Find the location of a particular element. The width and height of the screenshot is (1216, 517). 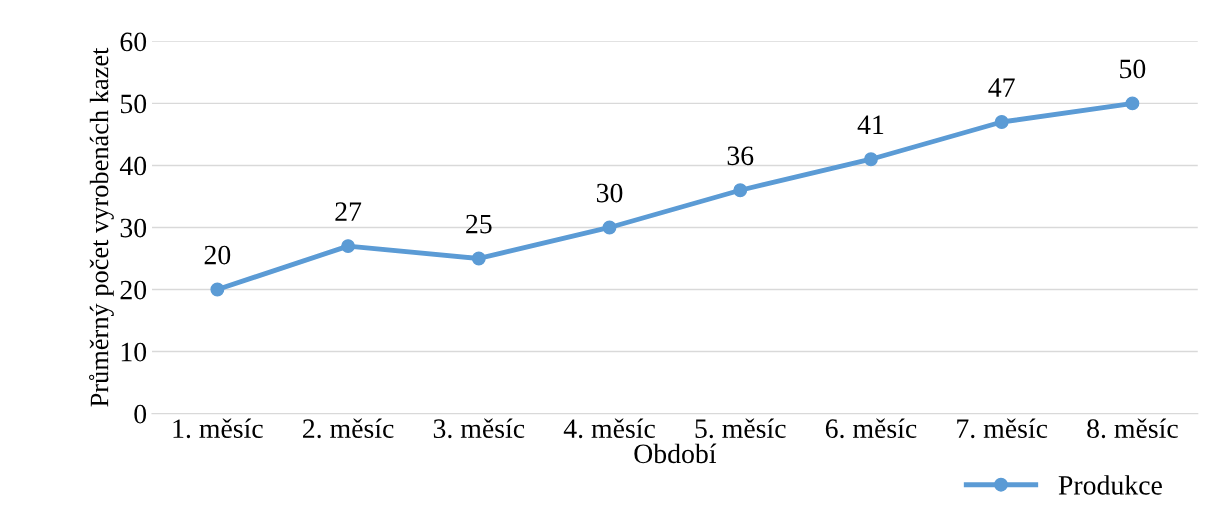

data-label: 25 is located at coordinates (479, 224).